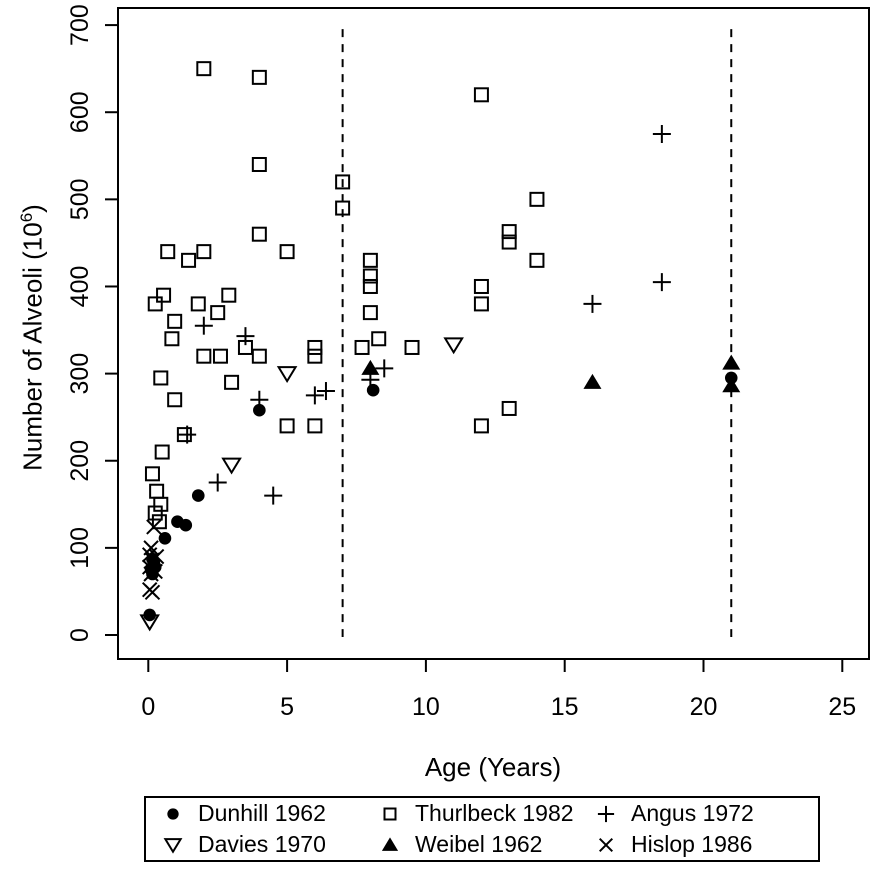 This screenshot has width=871, height=870. Describe the element at coordinates (80, 461) in the screenshot. I see `y-axis-tick-label: 200` at that location.